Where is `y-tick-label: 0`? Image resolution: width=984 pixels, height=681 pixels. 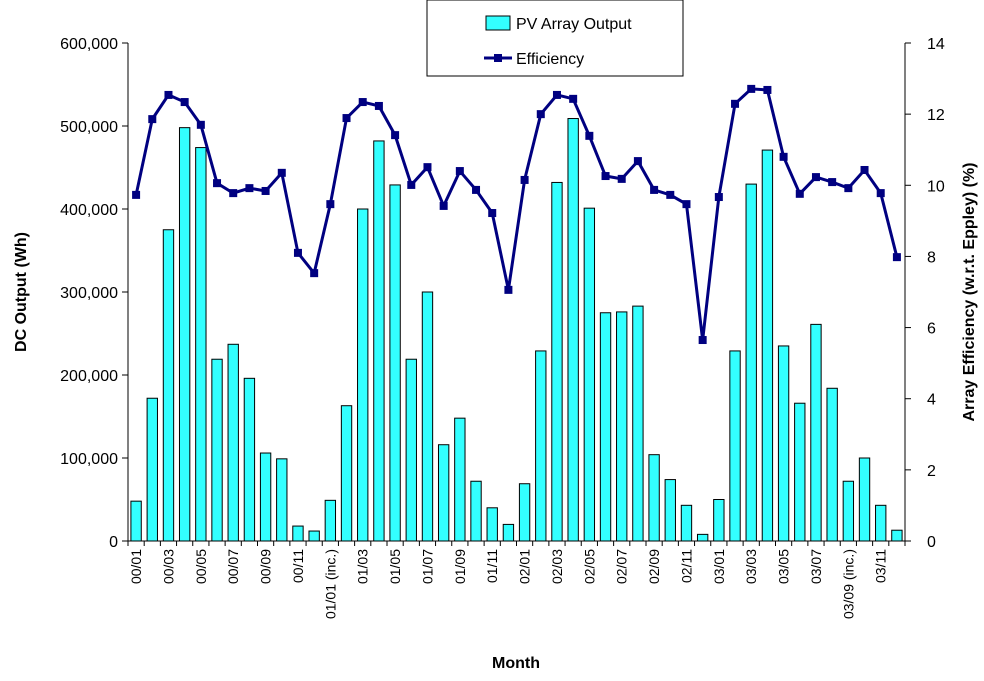
y-tick-label: 0 is located at coordinates (113, 542).